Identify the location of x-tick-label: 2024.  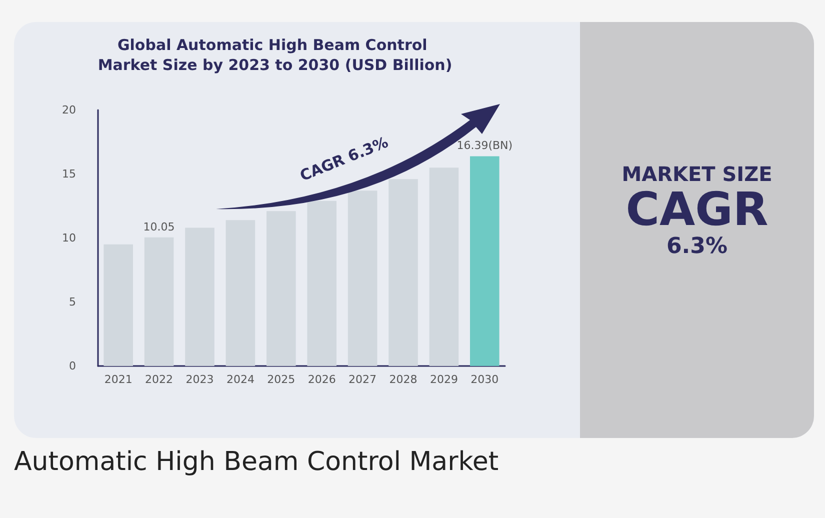
(240, 379).